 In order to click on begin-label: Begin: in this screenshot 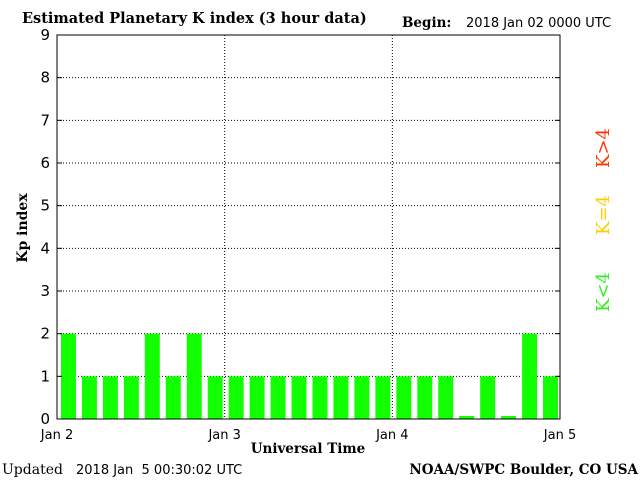, I will do `click(426, 23)`.